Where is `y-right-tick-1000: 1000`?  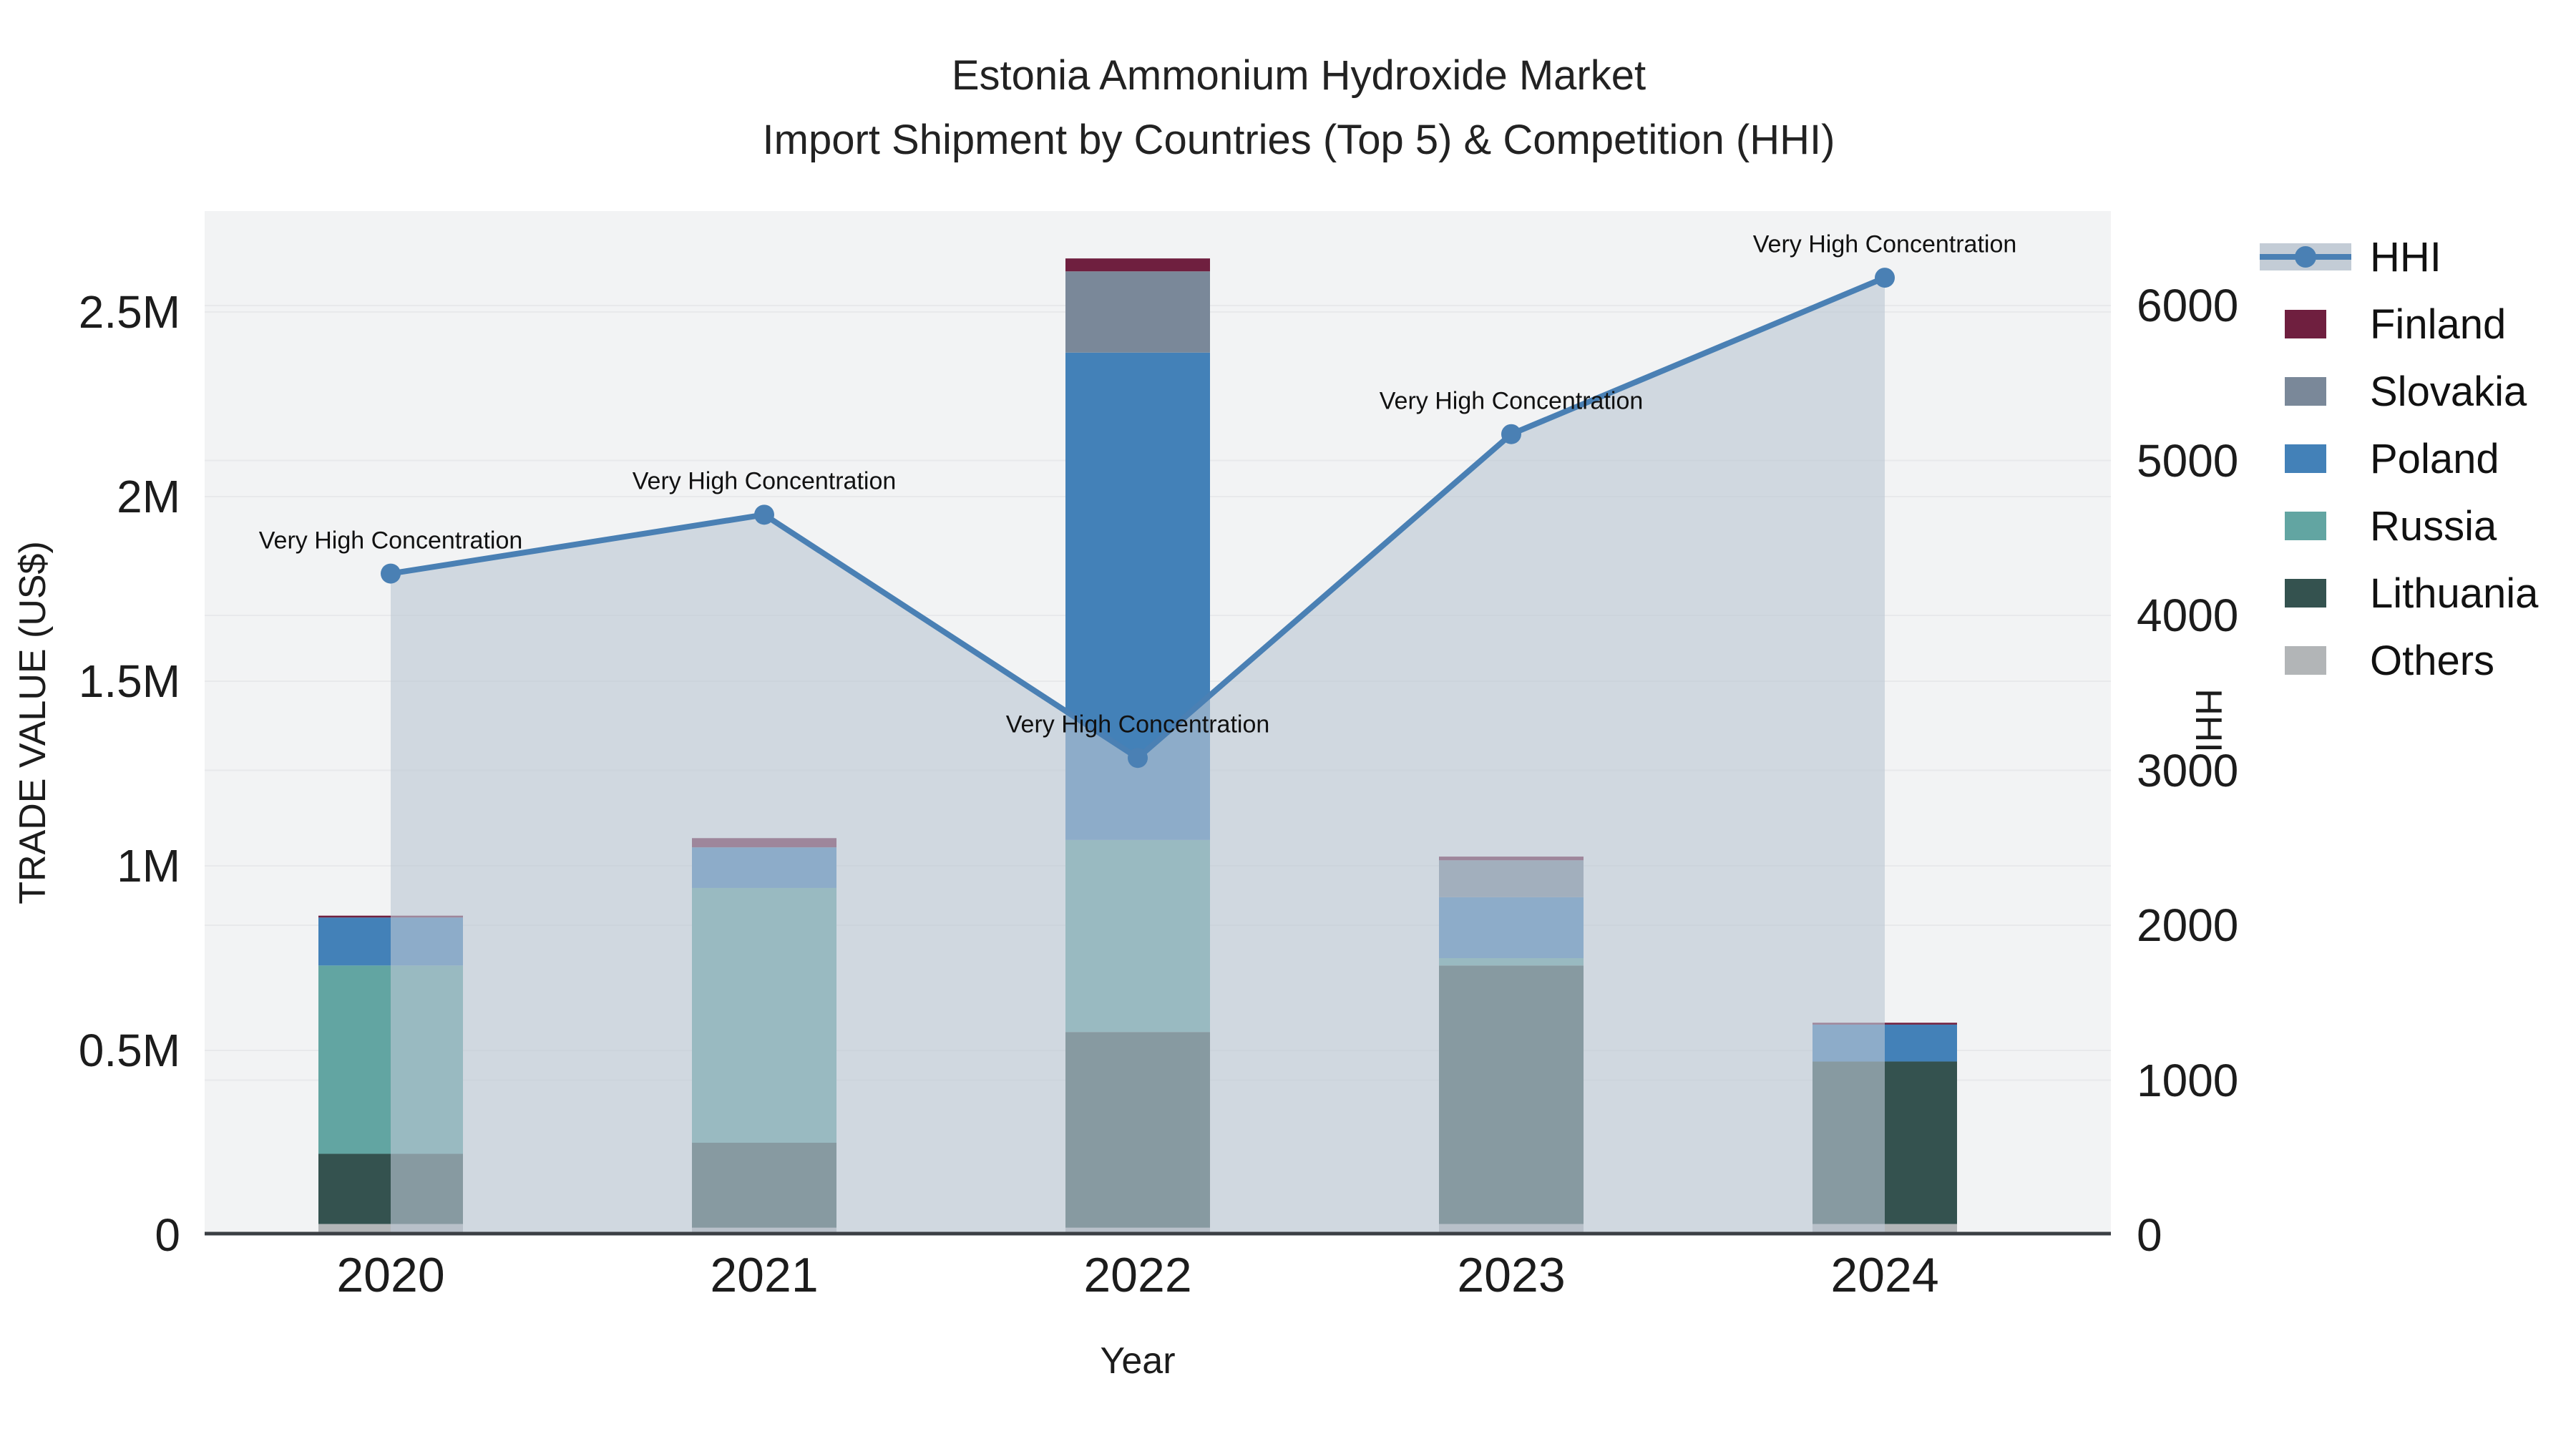 y-right-tick-1000: 1000 is located at coordinates (2188, 1080).